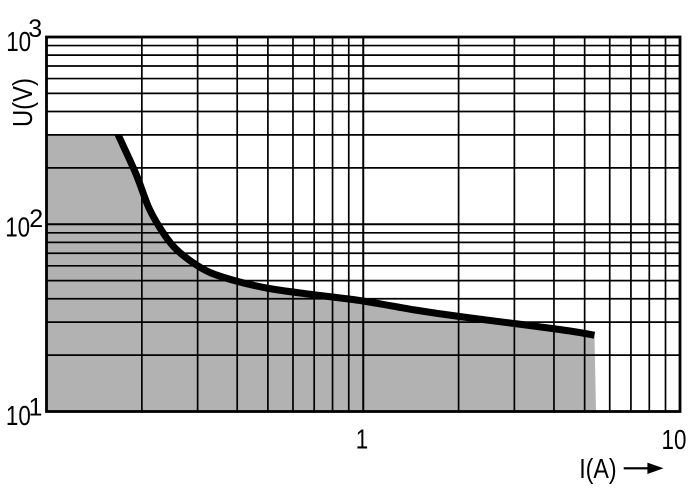  What do you see at coordinates (35, 29) in the screenshot?
I see `svg-text: 3` at bounding box center [35, 29].